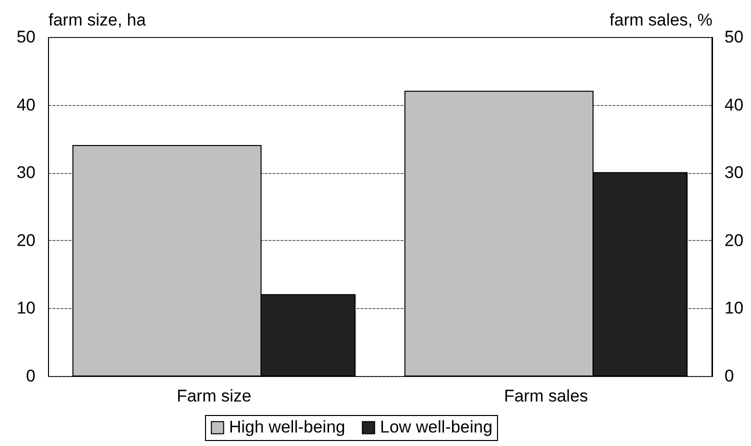 The image size is (751, 446). Describe the element at coordinates (734, 172) in the screenshot. I see `y2-tick-label: 30` at that location.